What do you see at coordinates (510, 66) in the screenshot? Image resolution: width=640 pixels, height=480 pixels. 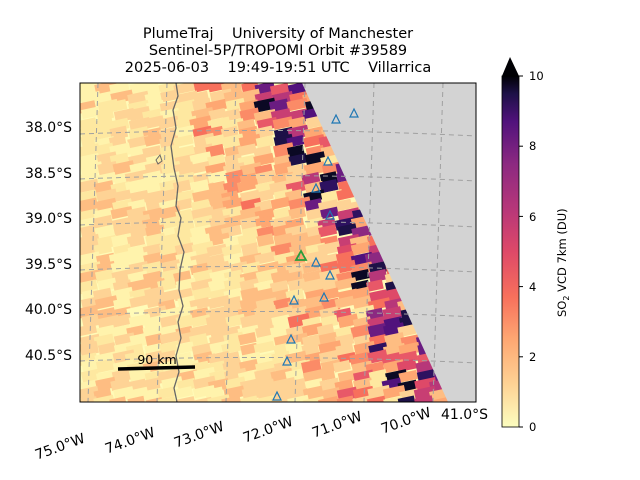 I see `colorbar-extend-arrow` at bounding box center [510, 66].